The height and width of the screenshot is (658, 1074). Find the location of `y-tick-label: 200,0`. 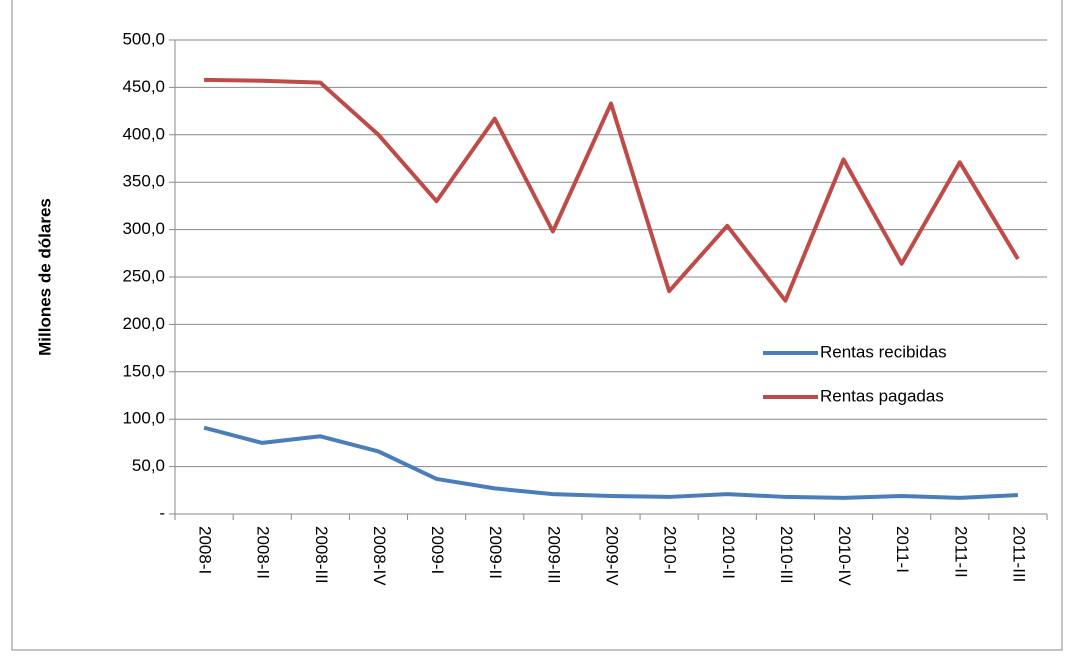

y-tick-label: 200,0 is located at coordinates (143, 323).